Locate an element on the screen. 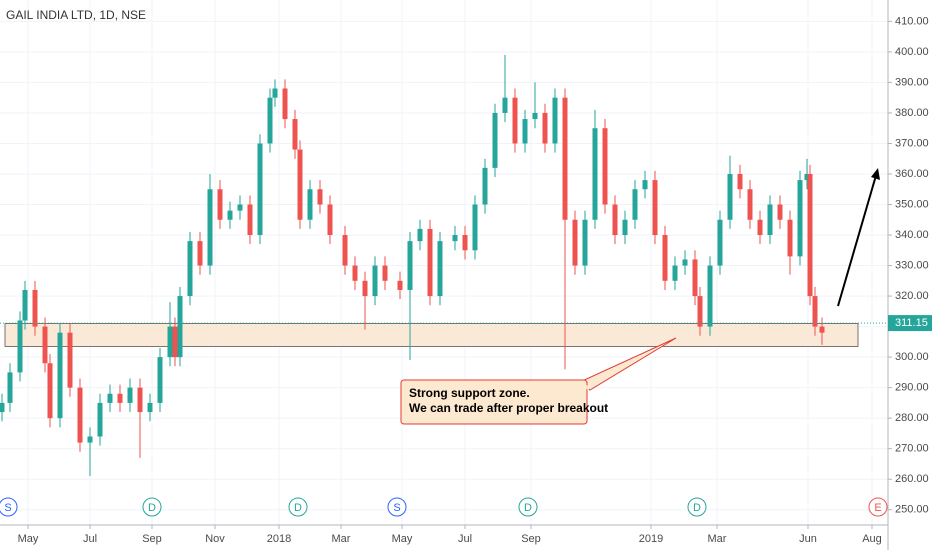 This screenshot has height=555, width=932. y-tick-label: 360.00 is located at coordinates (912, 174).